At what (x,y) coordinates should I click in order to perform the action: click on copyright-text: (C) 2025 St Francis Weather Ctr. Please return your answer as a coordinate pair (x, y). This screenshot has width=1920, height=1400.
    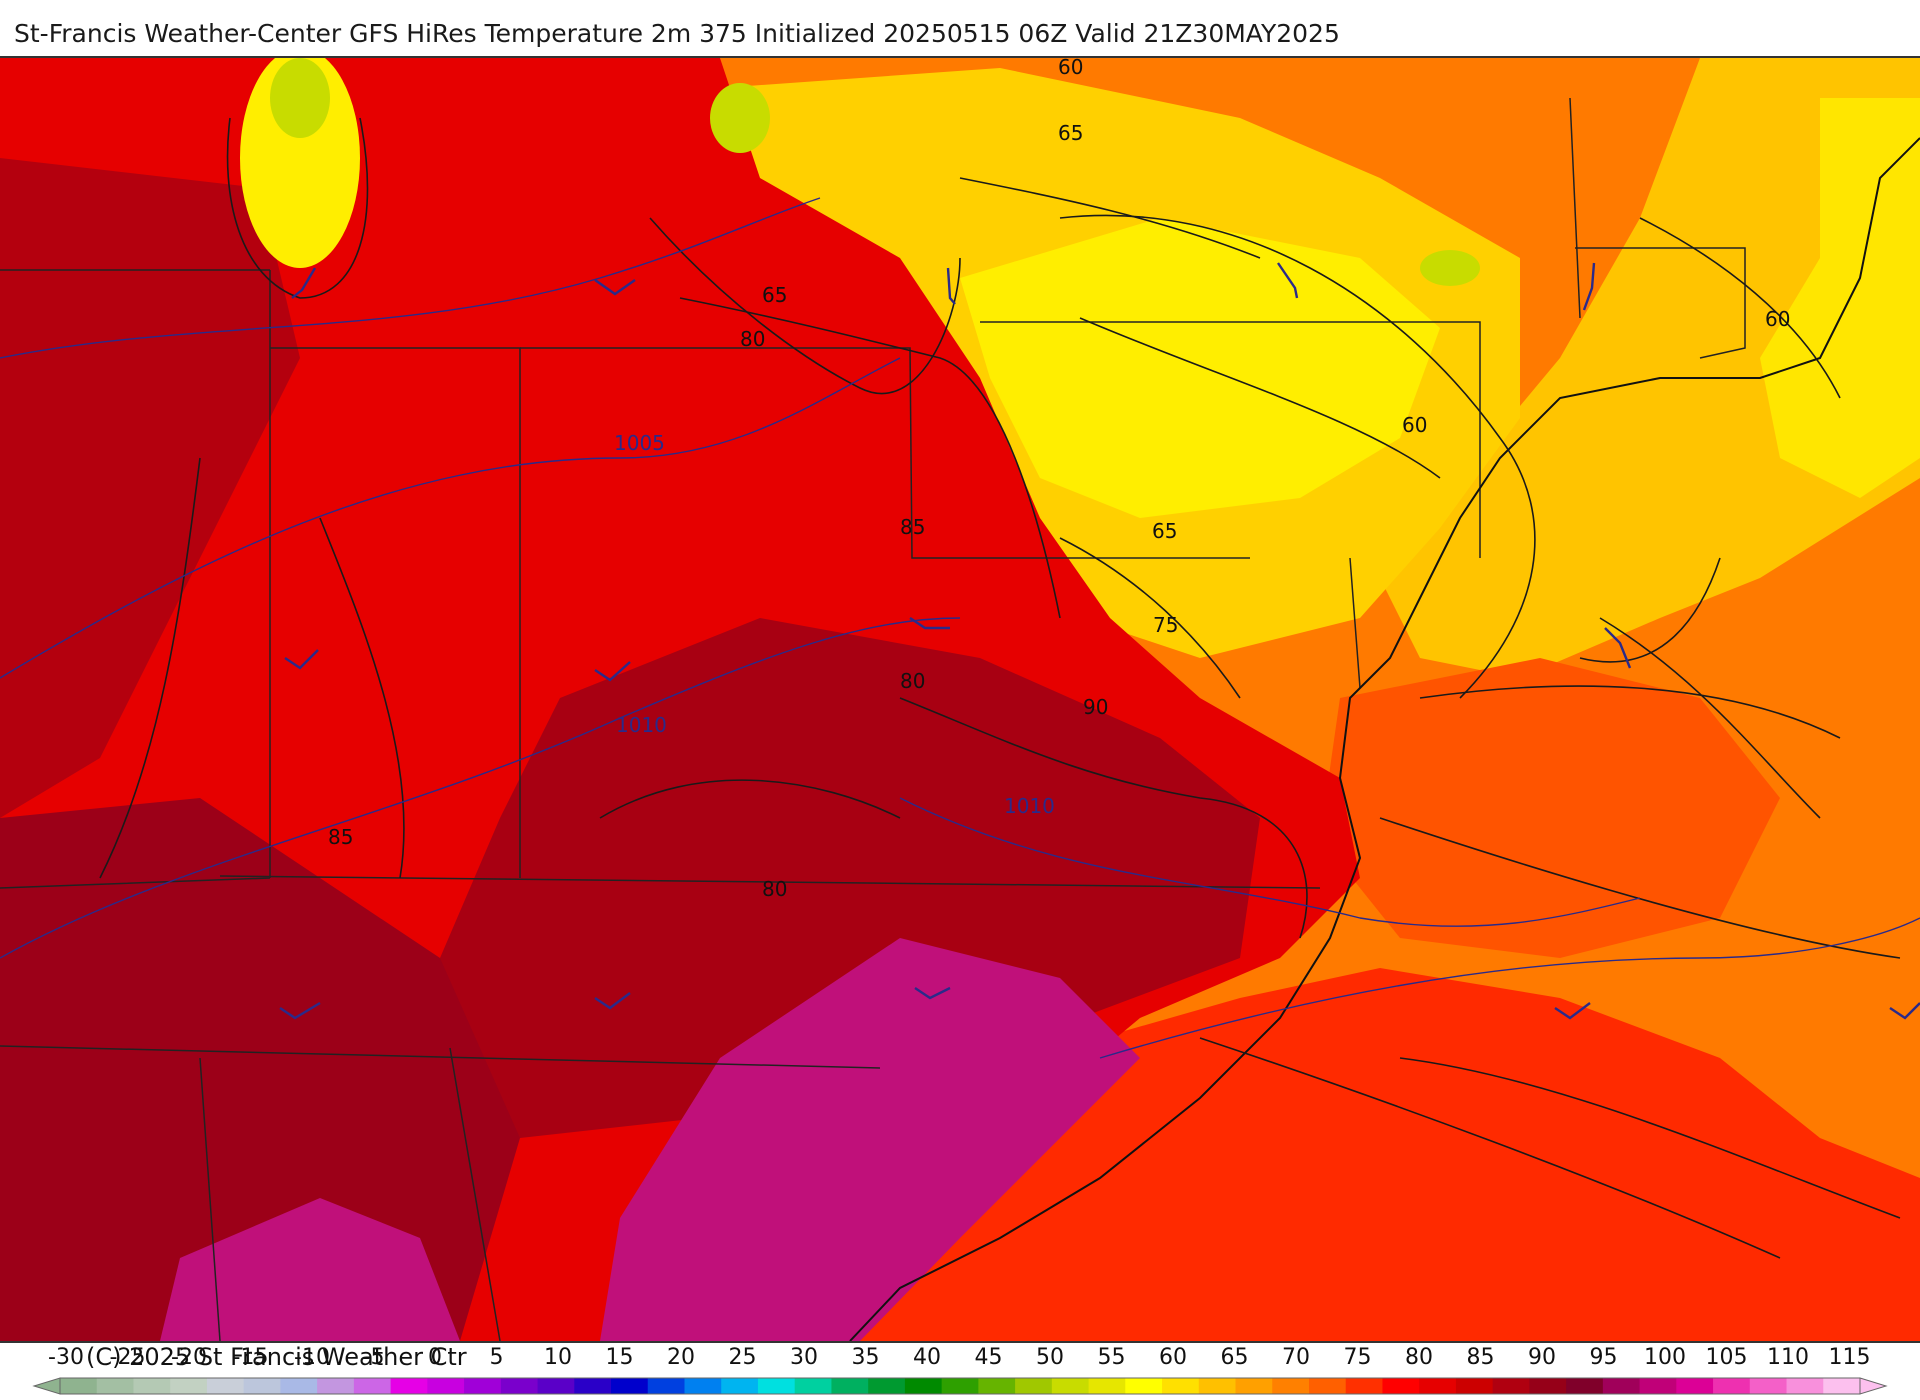
    Looking at the image, I should click on (276, 1357).